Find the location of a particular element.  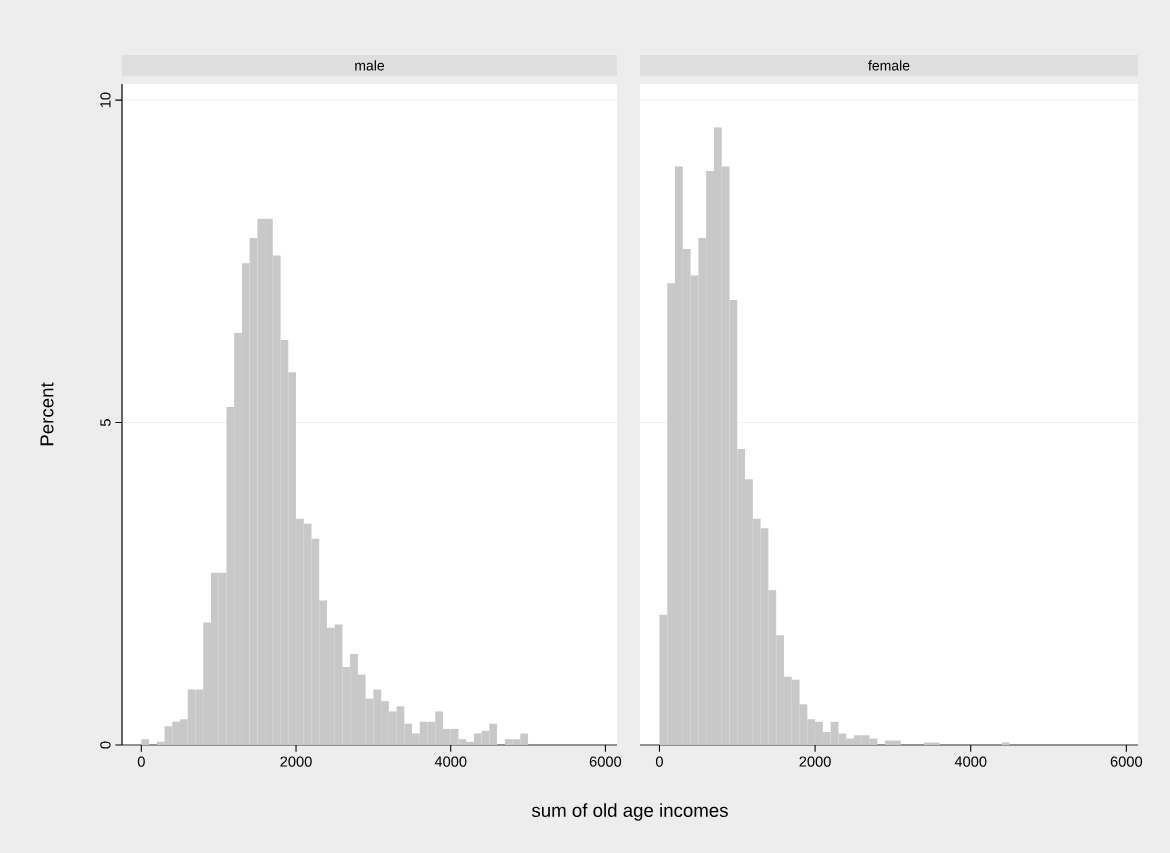

chart-title: female is located at coordinates (889, 65).